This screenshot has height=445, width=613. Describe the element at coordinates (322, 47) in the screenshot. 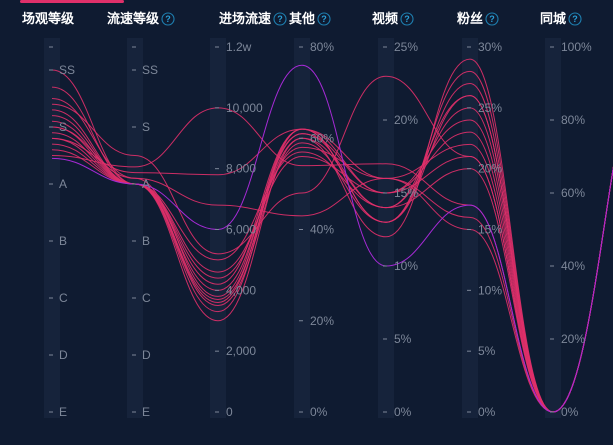

I see `tick-label-other: 80%` at that location.